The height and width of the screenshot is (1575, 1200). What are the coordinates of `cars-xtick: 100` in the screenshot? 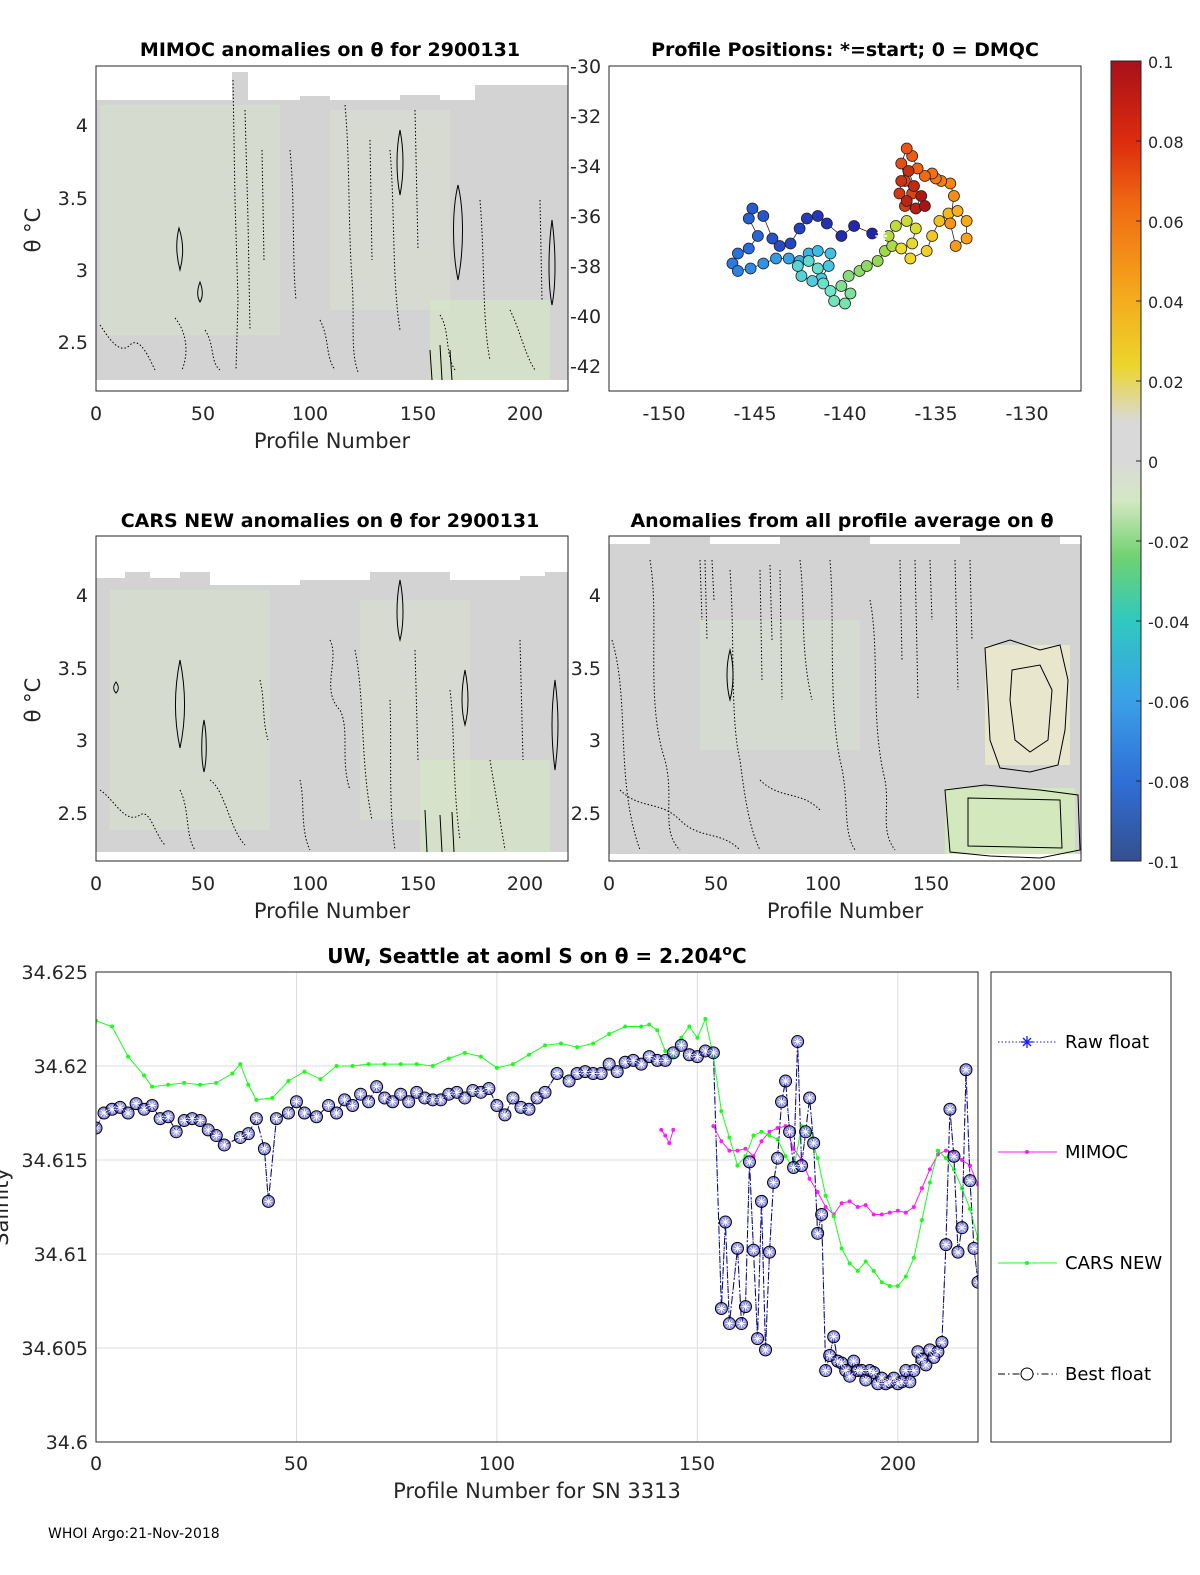 It's located at (310, 884).